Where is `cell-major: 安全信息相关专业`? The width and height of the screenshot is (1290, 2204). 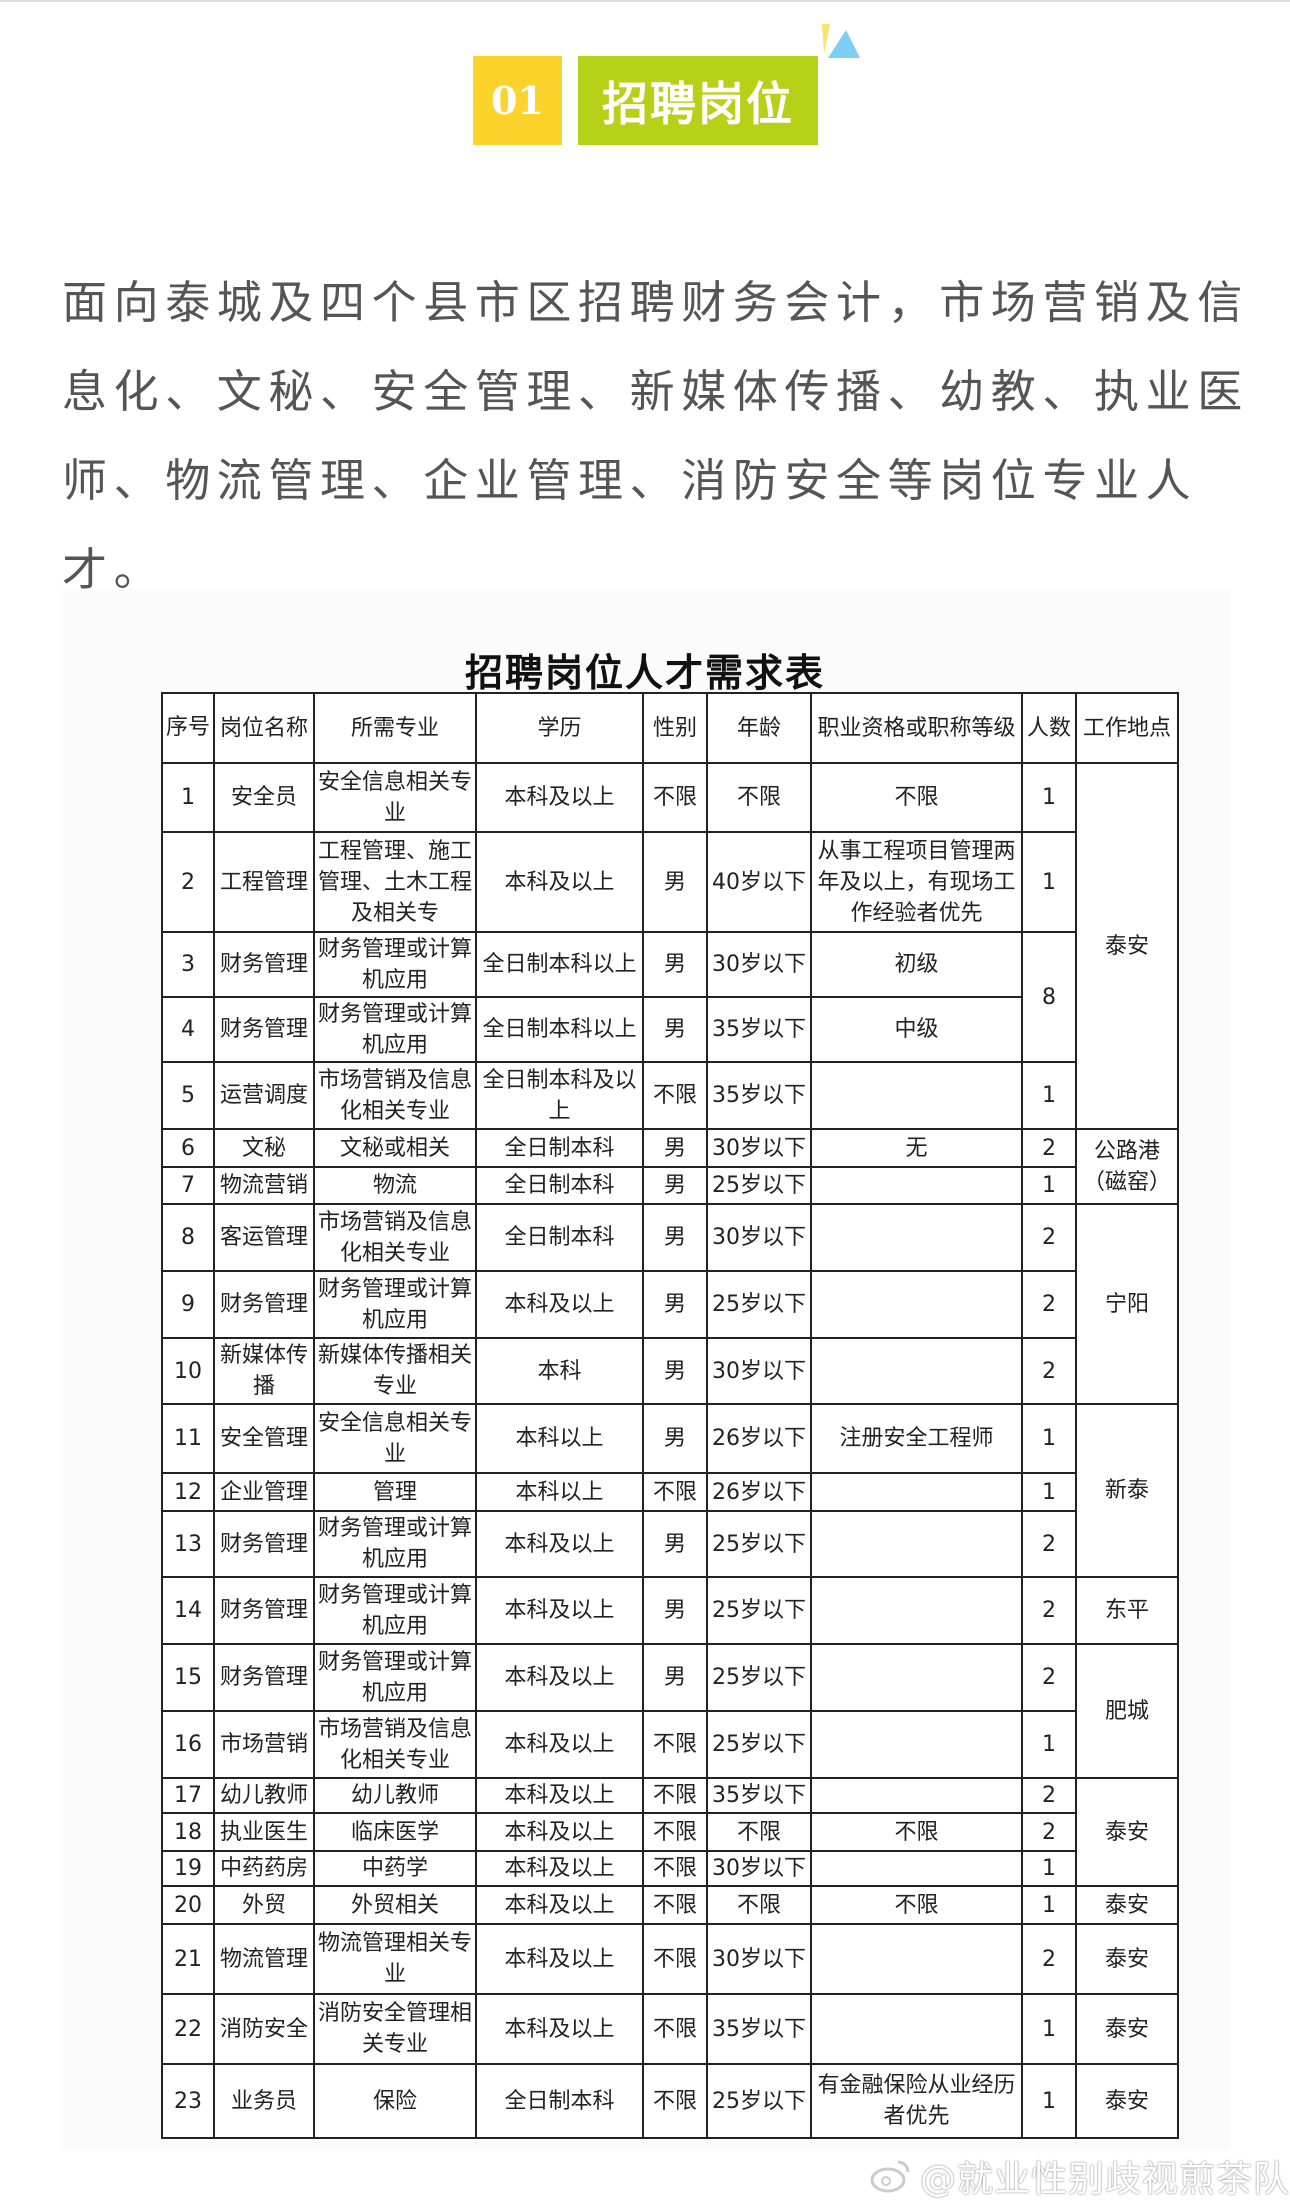 cell-major: 安全信息相关专业 is located at coordinates (395, 1438).